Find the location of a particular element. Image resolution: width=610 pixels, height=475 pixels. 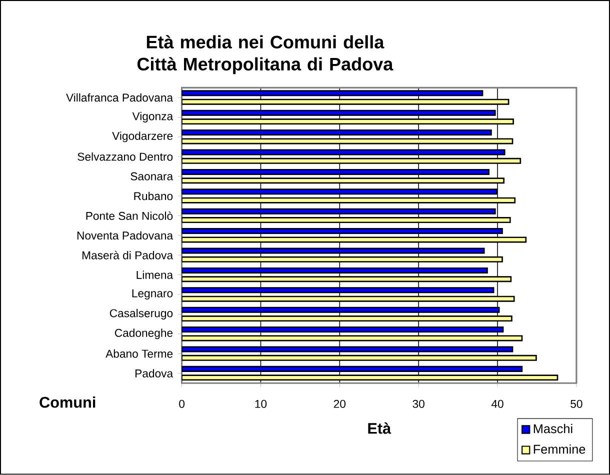

y-tick-label: Ponte San Nicolò is located at coordinates (129, 216).